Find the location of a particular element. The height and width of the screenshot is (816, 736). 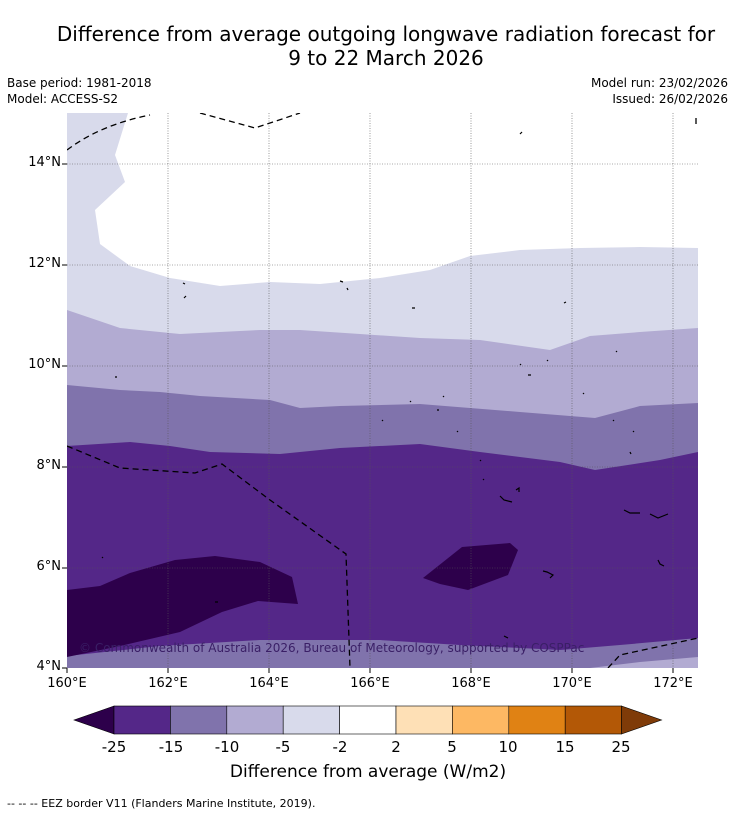

colorbar-tick: 10 is located at coordinates (508, 747).